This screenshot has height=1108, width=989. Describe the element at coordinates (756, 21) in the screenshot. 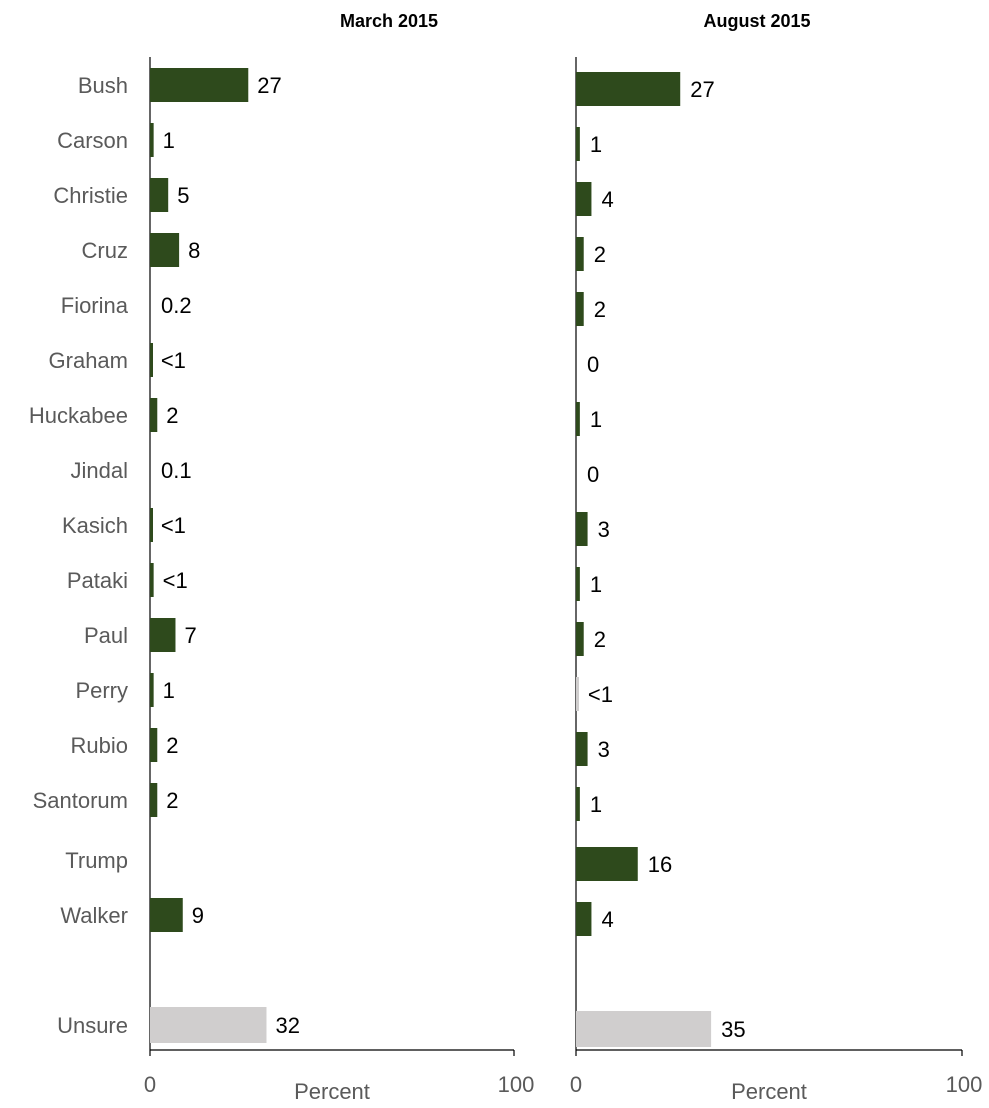

I see `panel-title: August 2015` at that location.